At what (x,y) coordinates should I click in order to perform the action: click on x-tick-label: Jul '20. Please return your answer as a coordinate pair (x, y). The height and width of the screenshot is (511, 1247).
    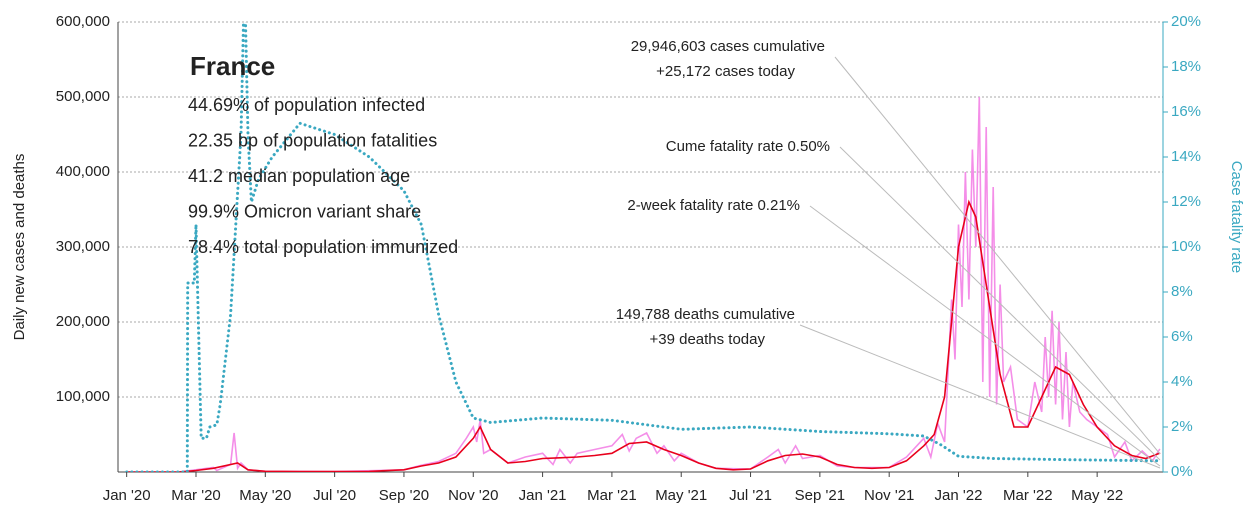
    Looking at the image, I should click on (334, 495).